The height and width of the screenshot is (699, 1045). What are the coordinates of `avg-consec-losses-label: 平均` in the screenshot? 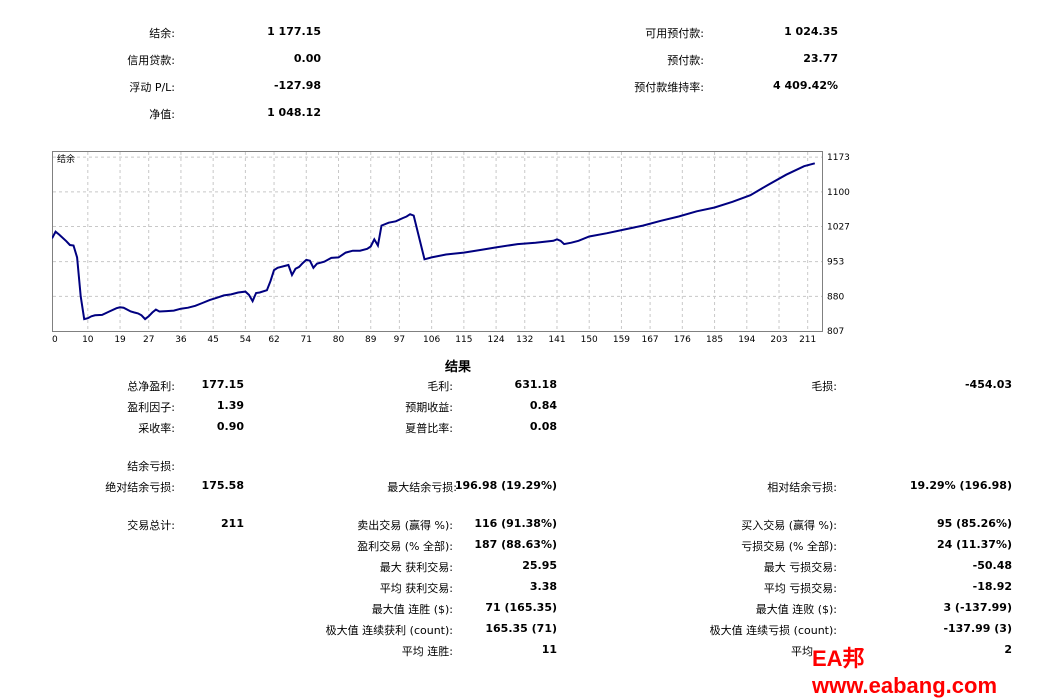 It's located at (802, 651).